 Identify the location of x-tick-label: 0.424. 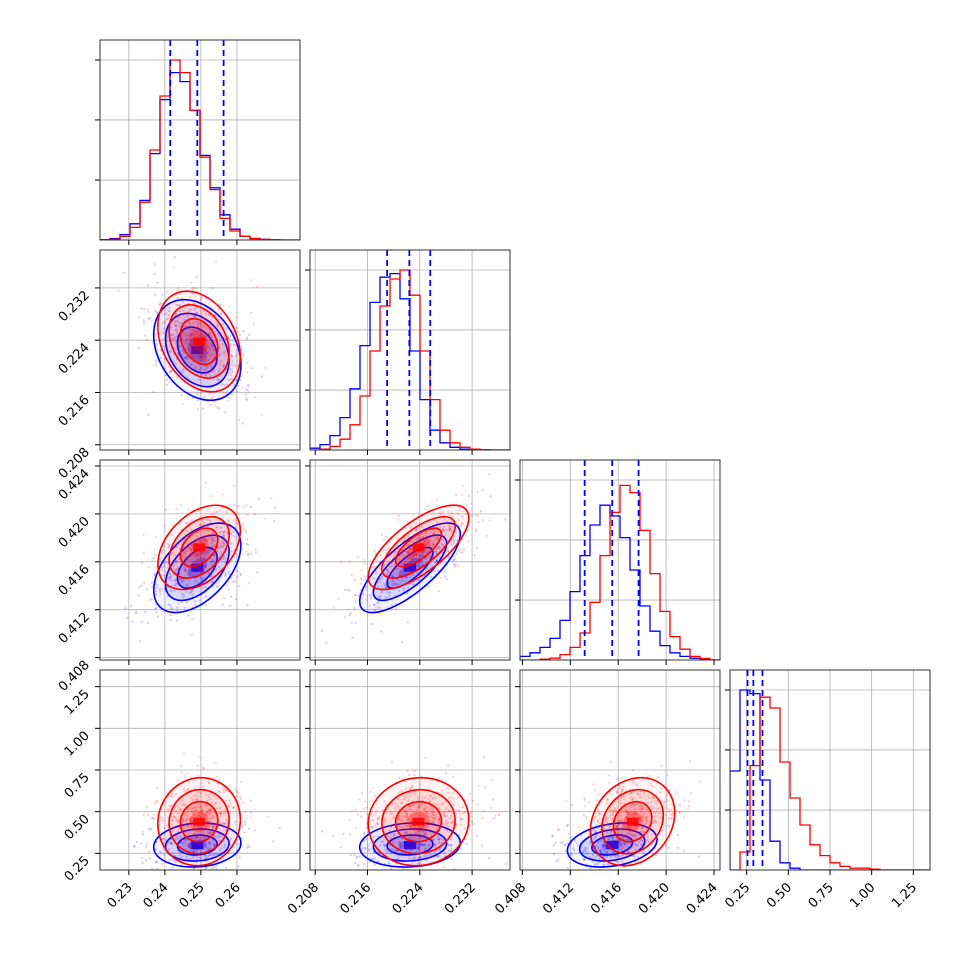
(702, 898).